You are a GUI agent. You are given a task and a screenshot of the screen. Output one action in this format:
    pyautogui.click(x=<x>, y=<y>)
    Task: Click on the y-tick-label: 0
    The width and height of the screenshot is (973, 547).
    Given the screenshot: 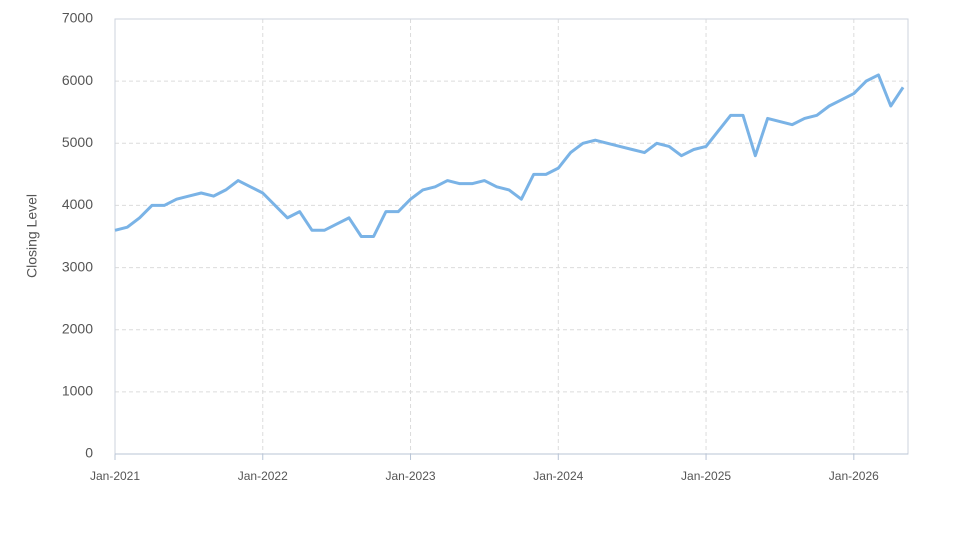 What is the action you would take?
    pyautogui.click(x=89, y=453)
    